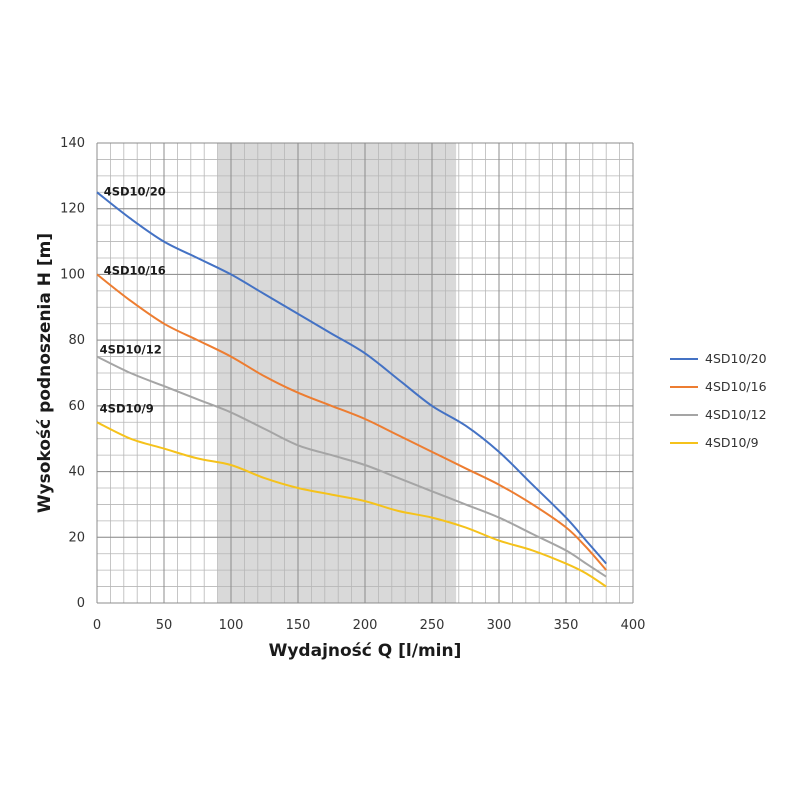 The height and width of the screenshot is (800, 800). I want to click on curve-labels: 4SD10/20 4SD10/16 4SD10/12 4SD10/9, so click(133, 300).